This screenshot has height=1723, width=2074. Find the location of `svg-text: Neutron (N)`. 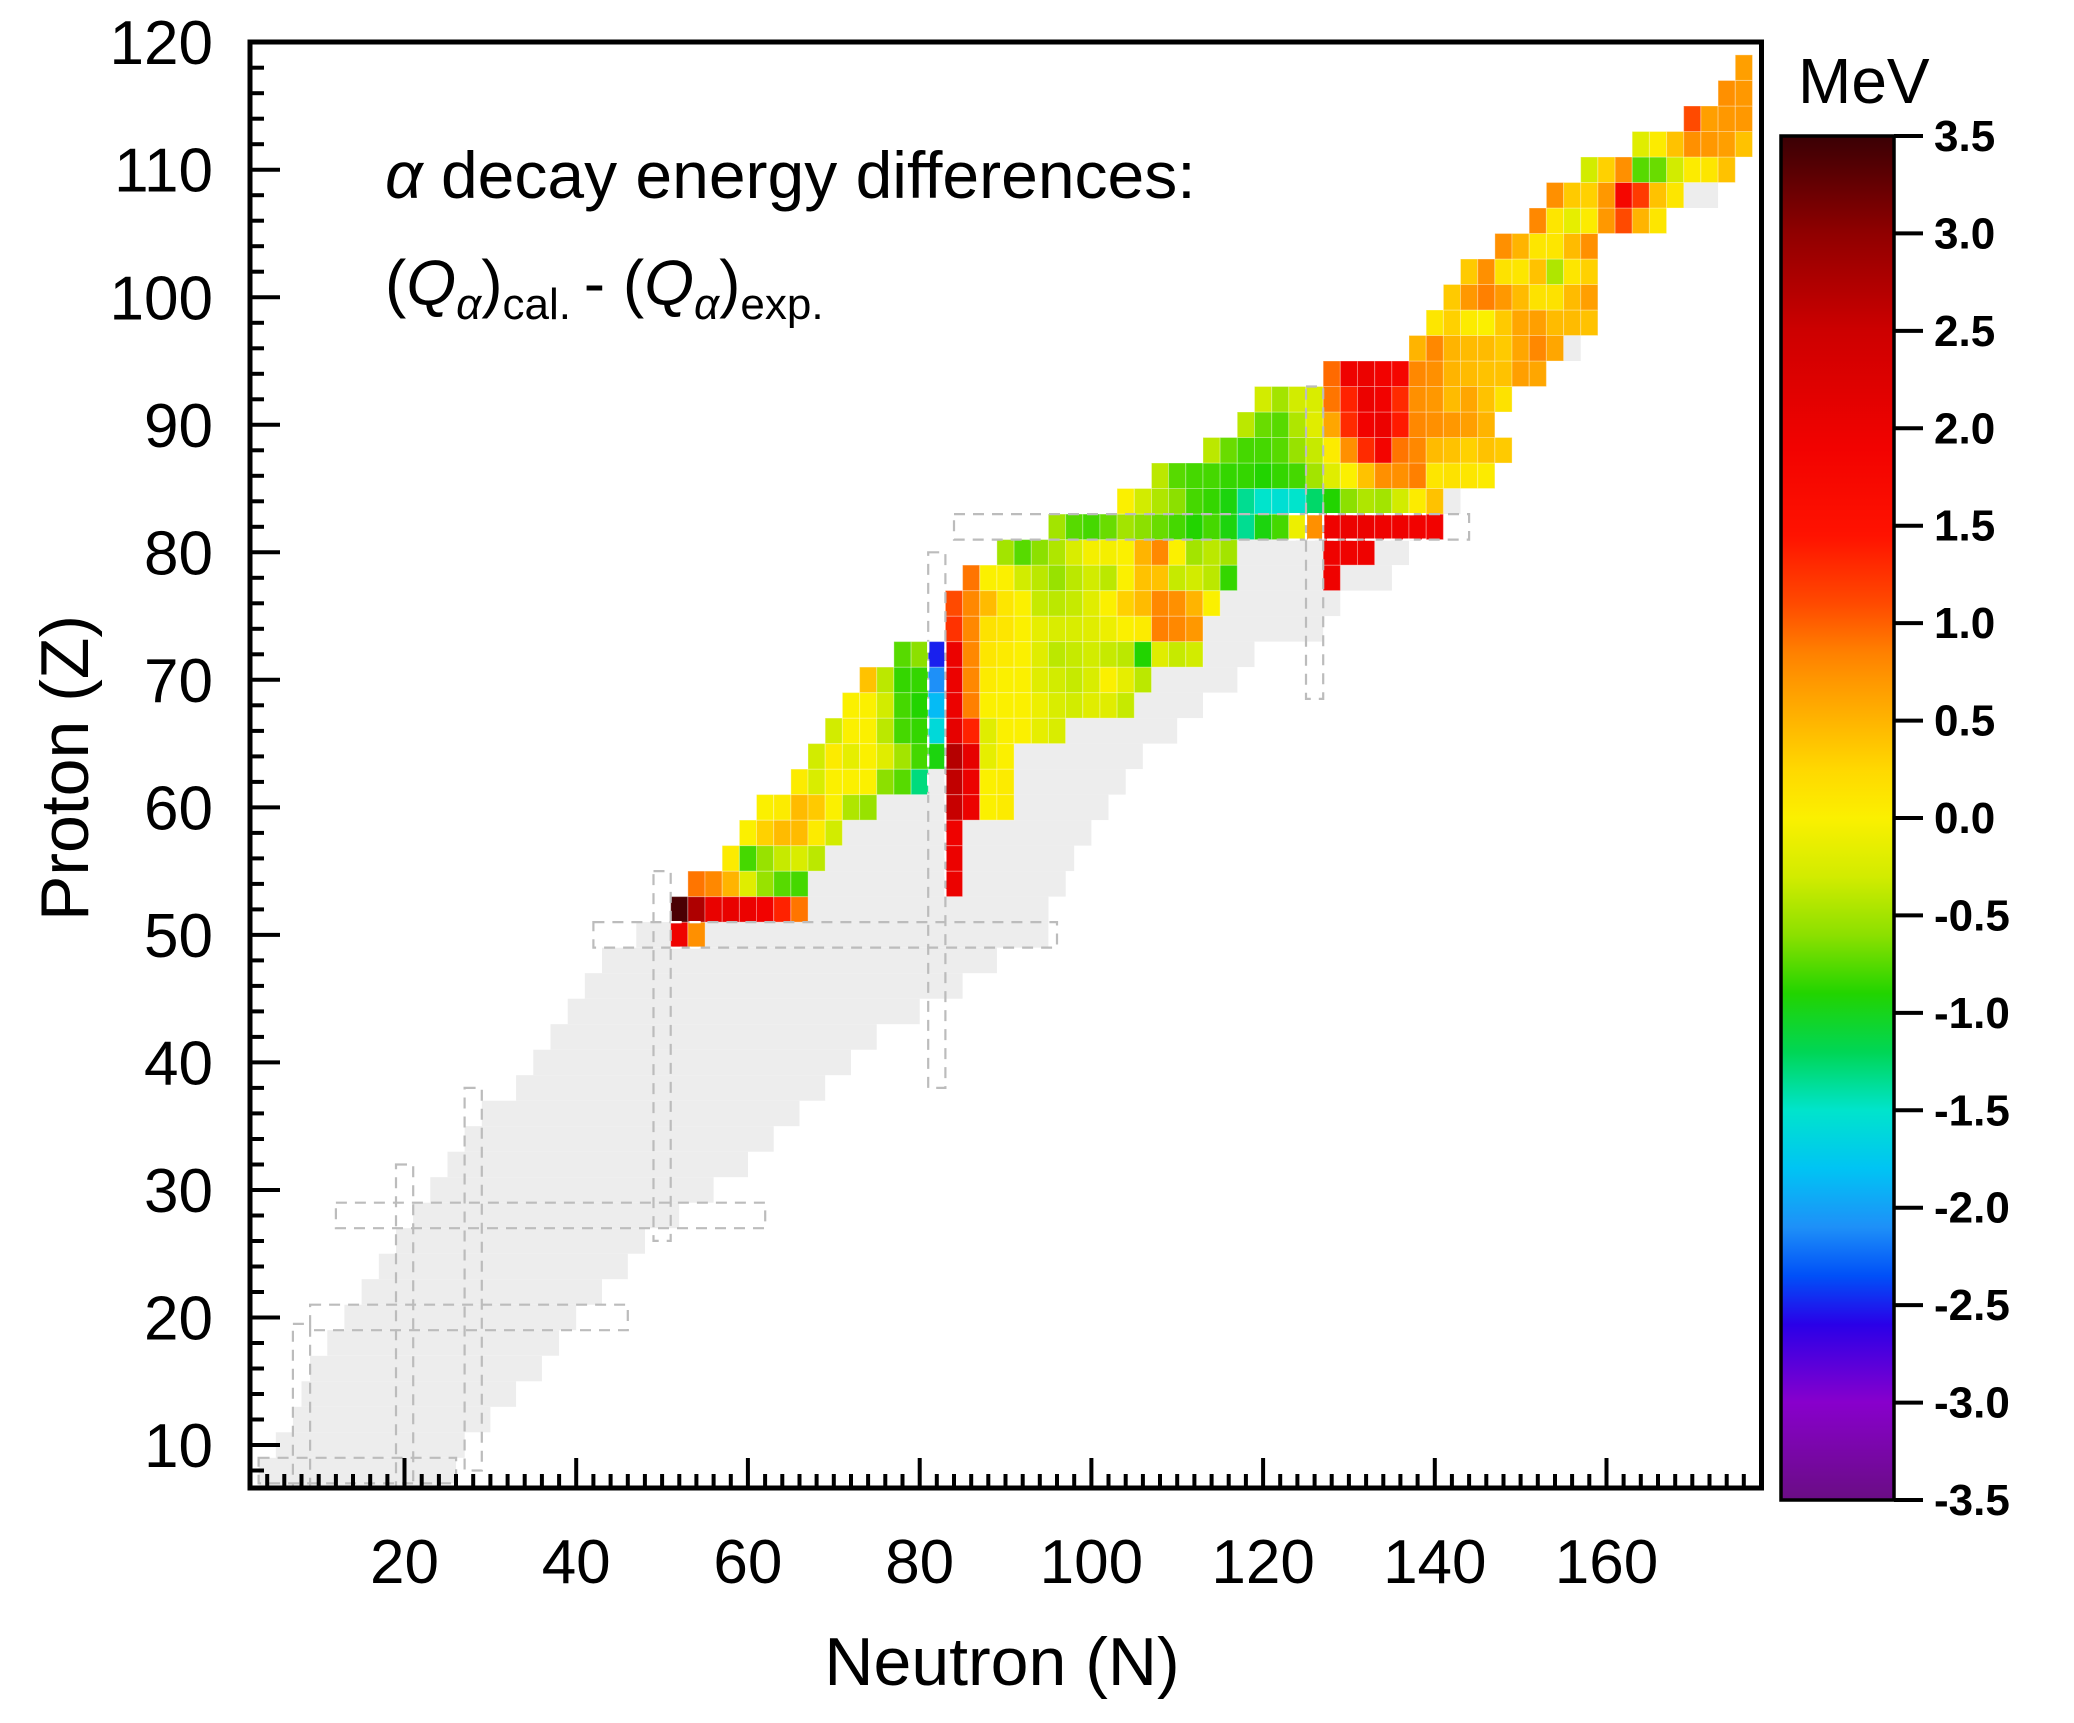

svg-text: Neutron (N) is located at coordinates (1001, 1662).